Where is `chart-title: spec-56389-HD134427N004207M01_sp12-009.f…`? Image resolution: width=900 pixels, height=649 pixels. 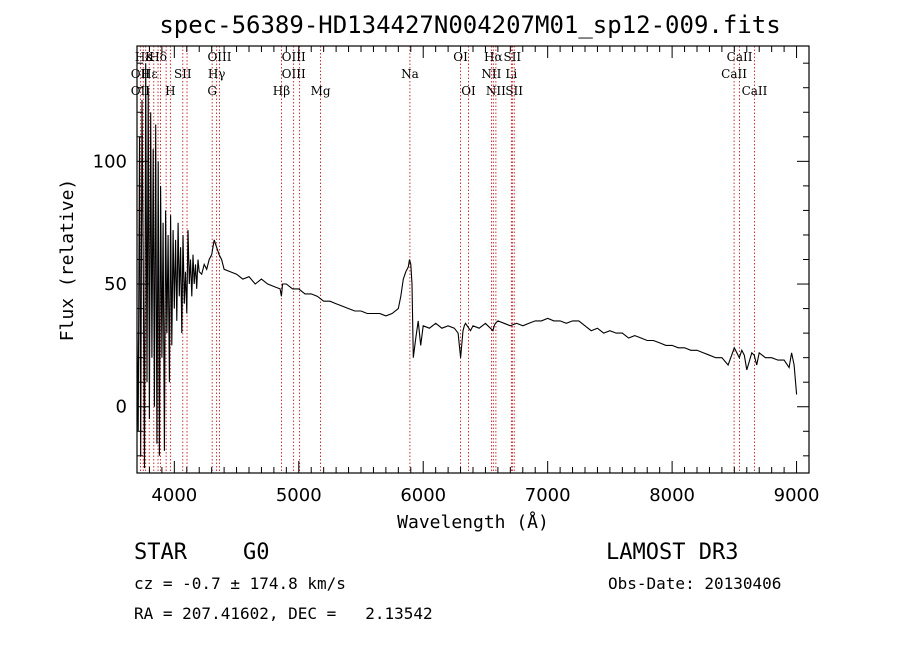 chart-title: spec-56389-HD134427N004207M01_sp12-009.f… is located at coordinates (469, 25).